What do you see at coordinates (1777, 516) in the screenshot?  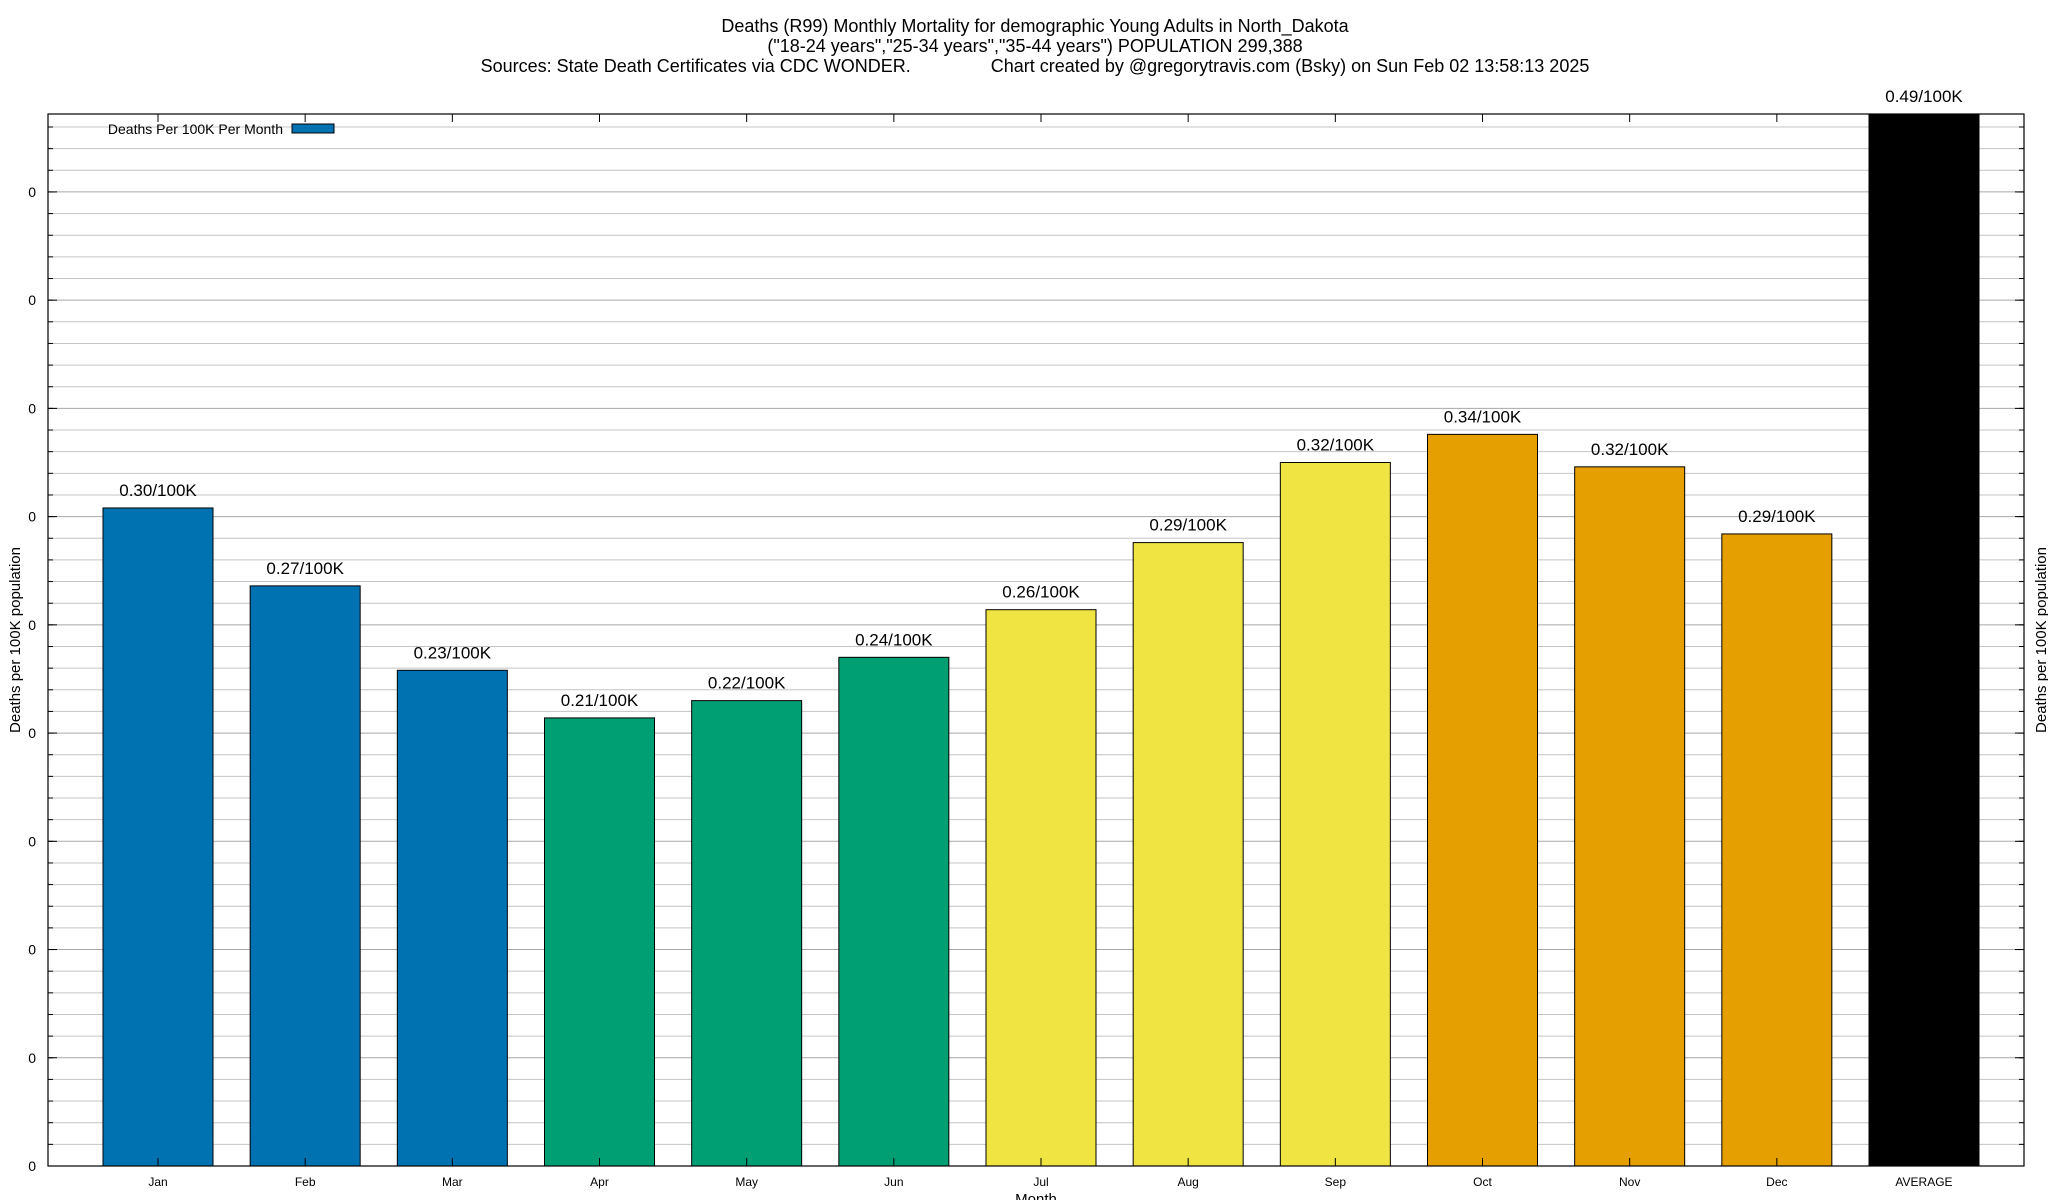 I see `data-label-dec: 0.29/100K` at bounding box center [1777, 516].